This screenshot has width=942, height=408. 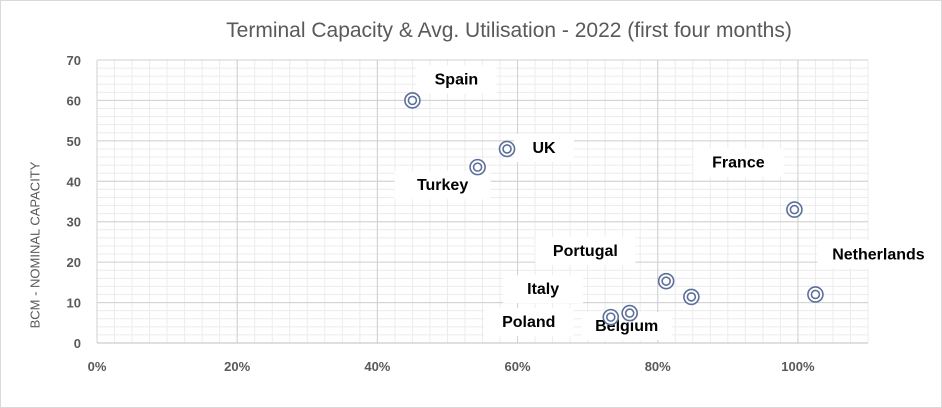 I want to click on data-label: Turkey, so click(x=442, y=185).